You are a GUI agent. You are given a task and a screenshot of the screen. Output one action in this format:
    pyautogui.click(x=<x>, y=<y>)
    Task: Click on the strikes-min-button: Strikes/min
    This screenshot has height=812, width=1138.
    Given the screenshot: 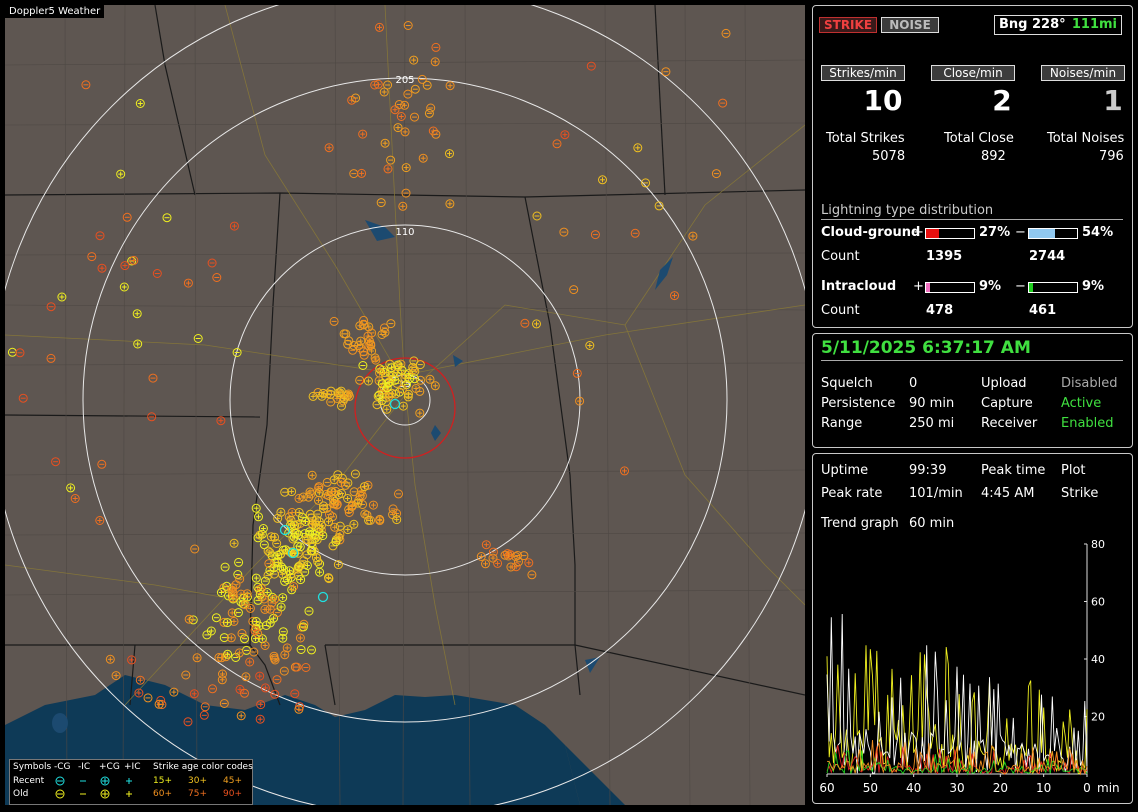 What is the action you would take?
    pyautogui.click(x=863, y=73)
    